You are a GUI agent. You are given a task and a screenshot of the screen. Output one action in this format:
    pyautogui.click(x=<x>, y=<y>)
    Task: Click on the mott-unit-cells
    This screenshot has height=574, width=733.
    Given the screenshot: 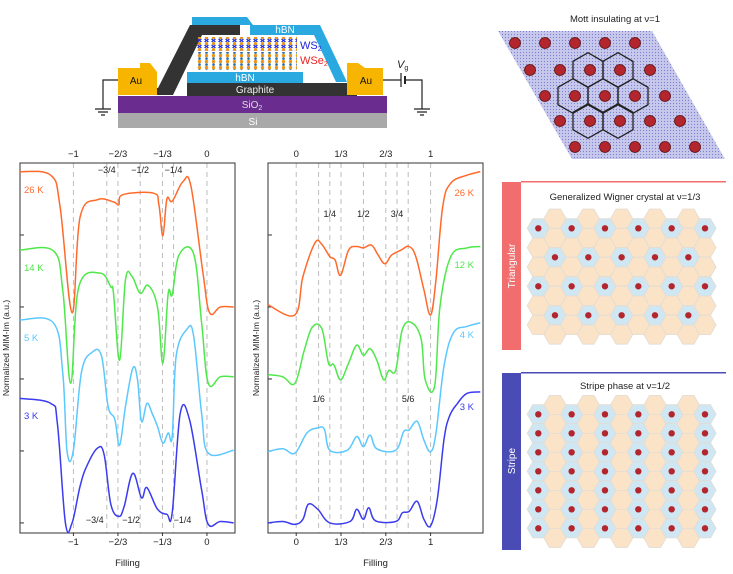 What is the action you would take?
    pyautogui.click(x=603, y=95)
    